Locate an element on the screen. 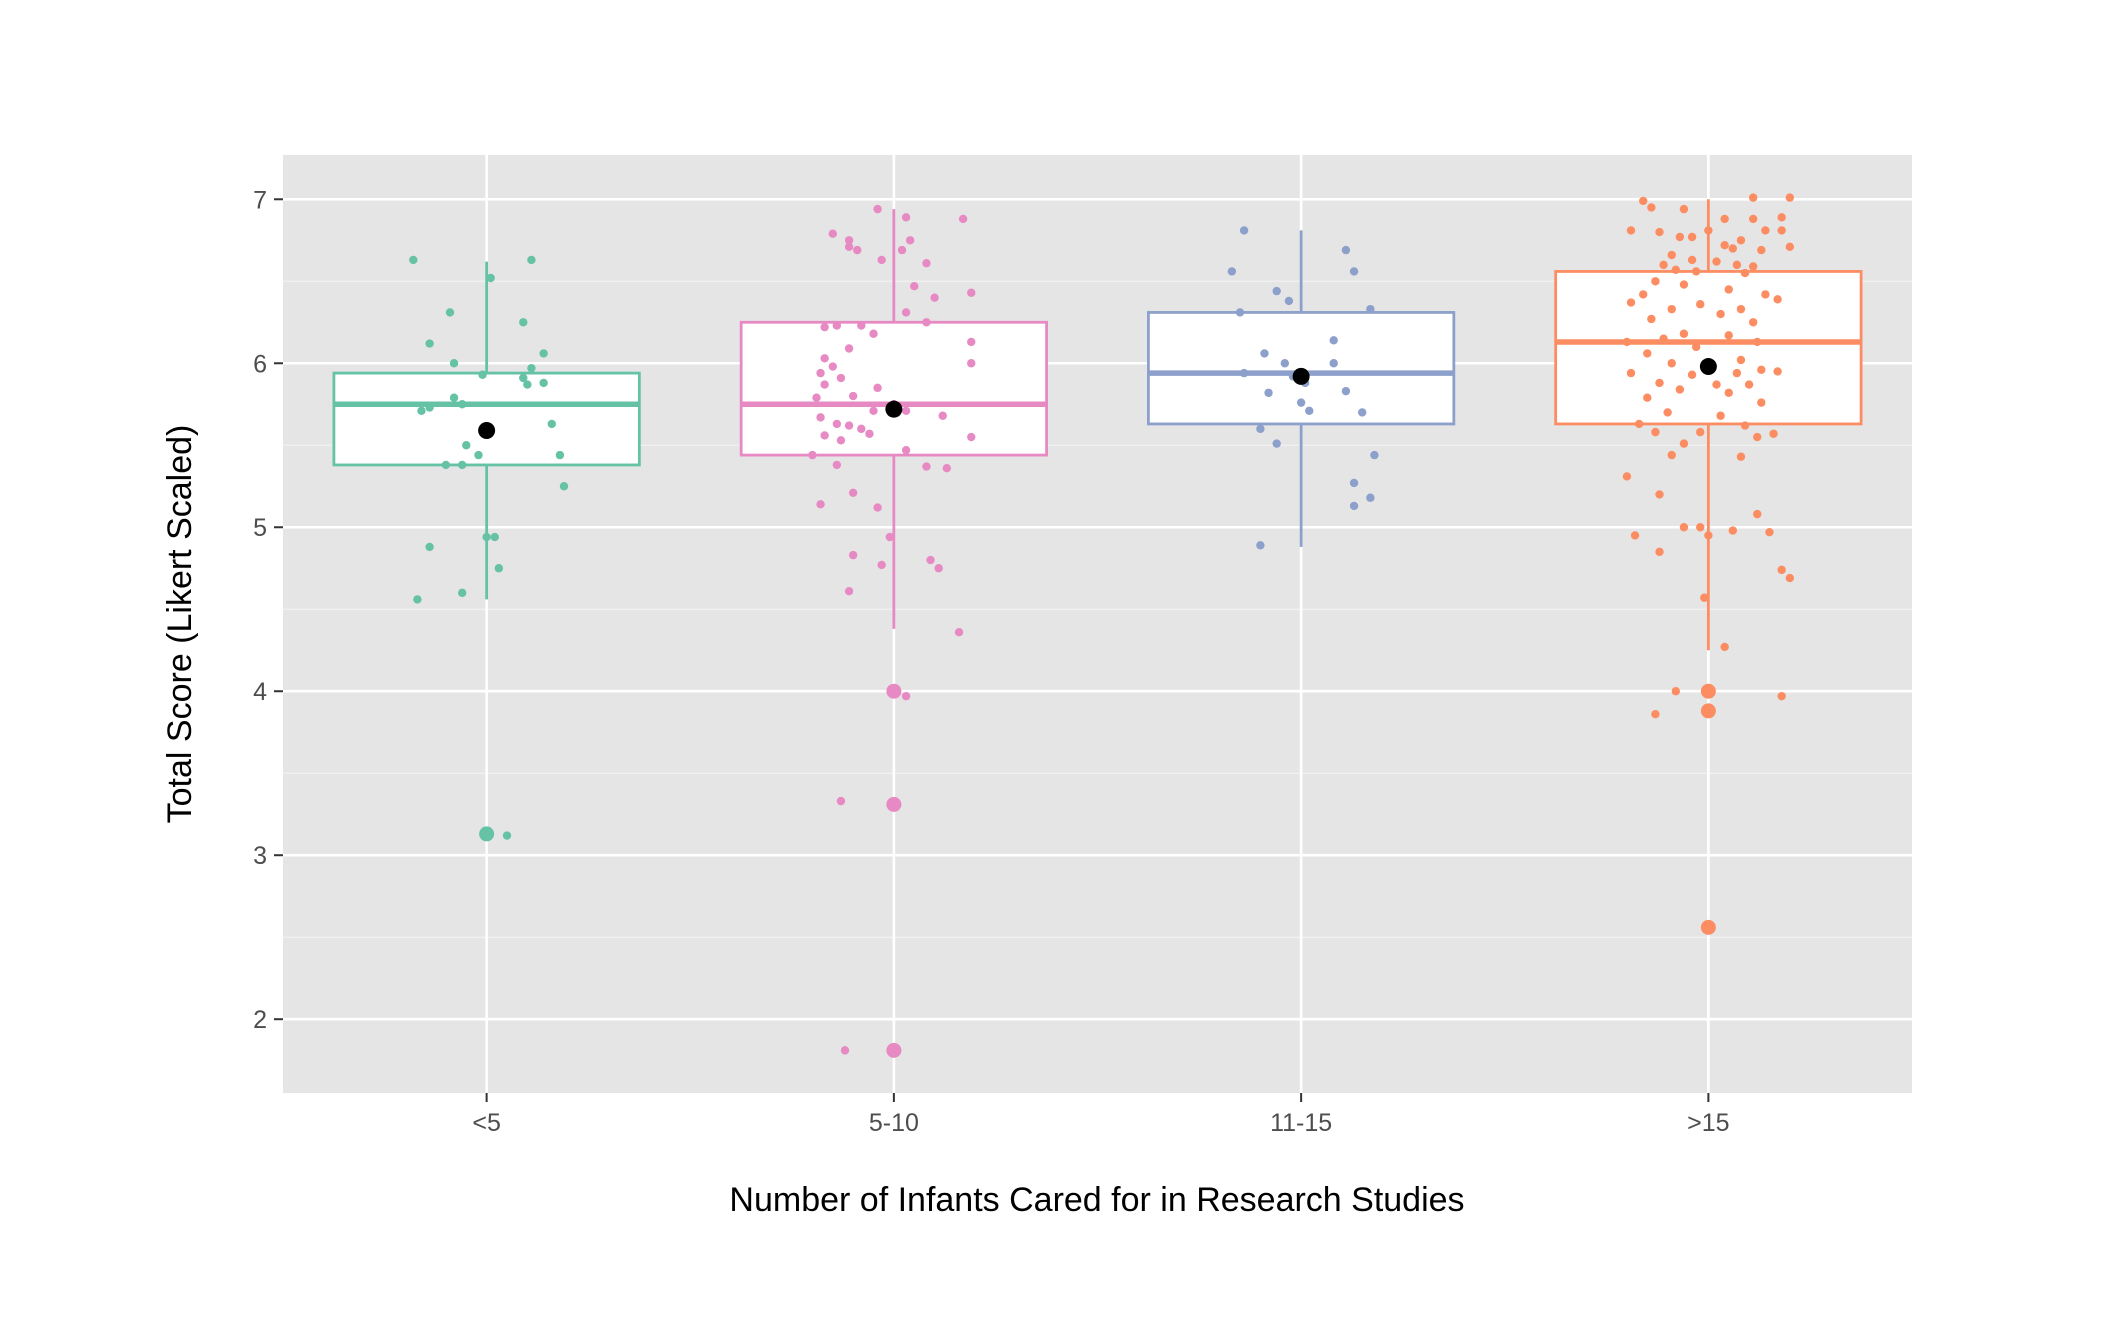 The height and width of the screenshot is (1328, 2122). mean-point is located at coordinates (1708, 367).